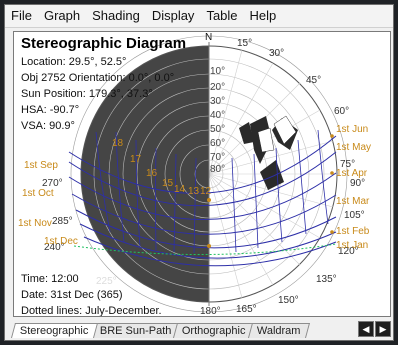 The width and height of the screenshot is (398, 345). Describe the element at coordinates (173, 15) in the screenshot. I see `menu-display: Display` at that location.